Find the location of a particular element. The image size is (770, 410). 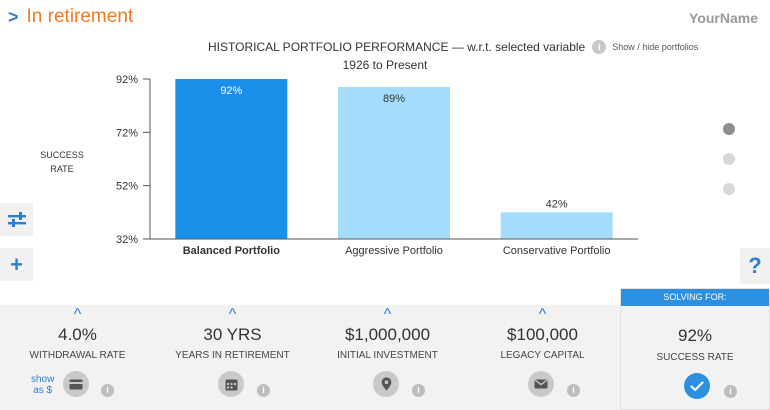

variable-value: 4.0% is located at coordinates (77, 334).